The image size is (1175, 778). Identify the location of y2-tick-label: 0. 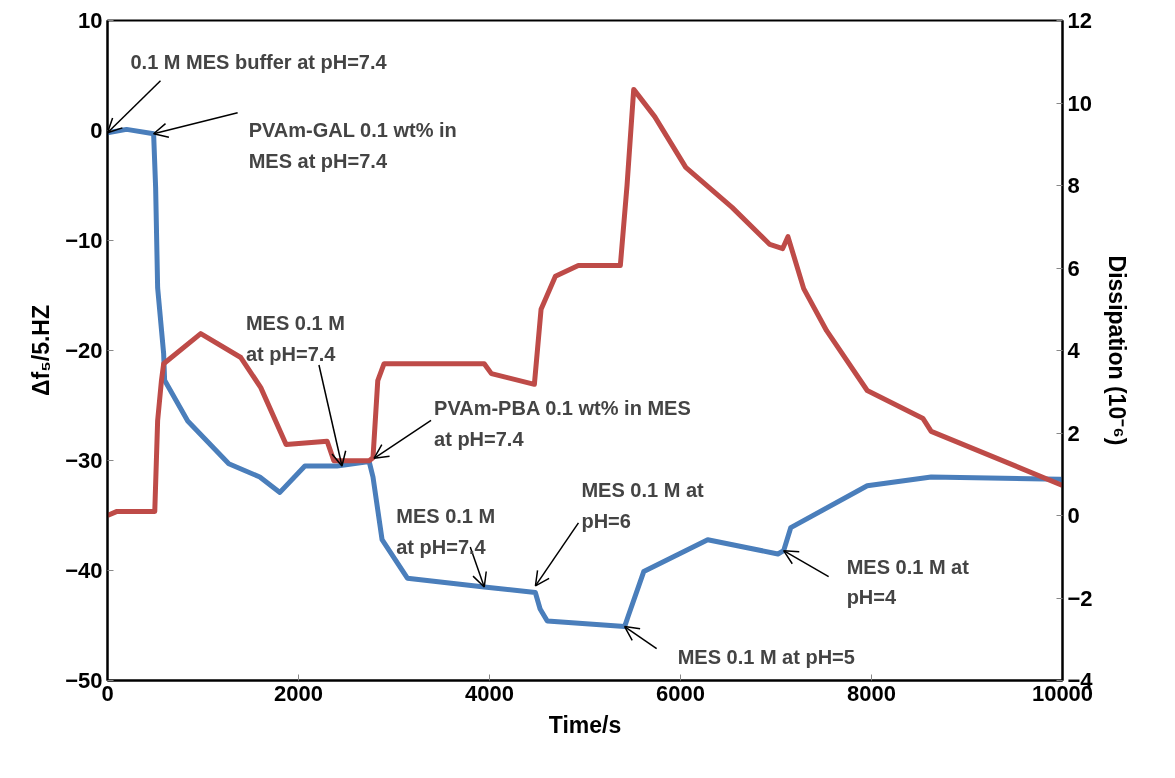
(1073, 515).